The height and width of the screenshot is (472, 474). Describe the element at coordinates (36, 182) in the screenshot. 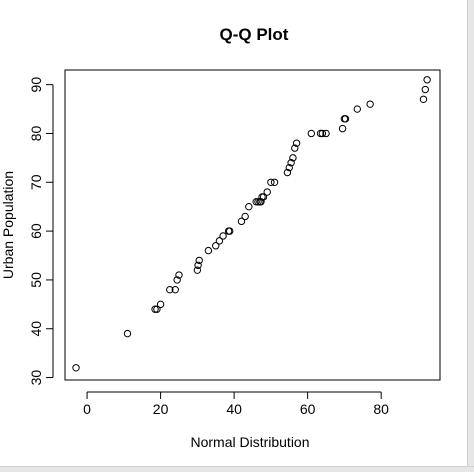

I see `y-tick-label: 70` at that location.